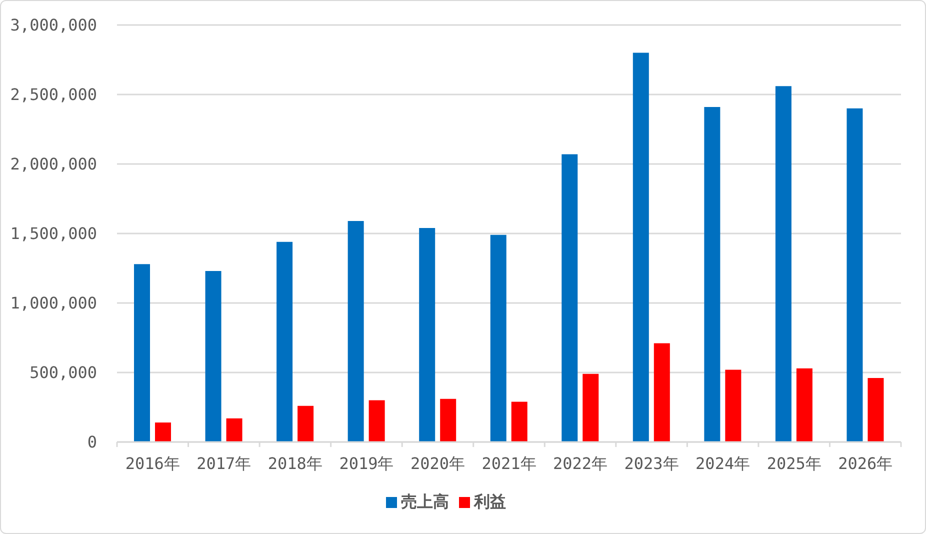  I want to click on legend-label: 売上高, so click(425, 501).